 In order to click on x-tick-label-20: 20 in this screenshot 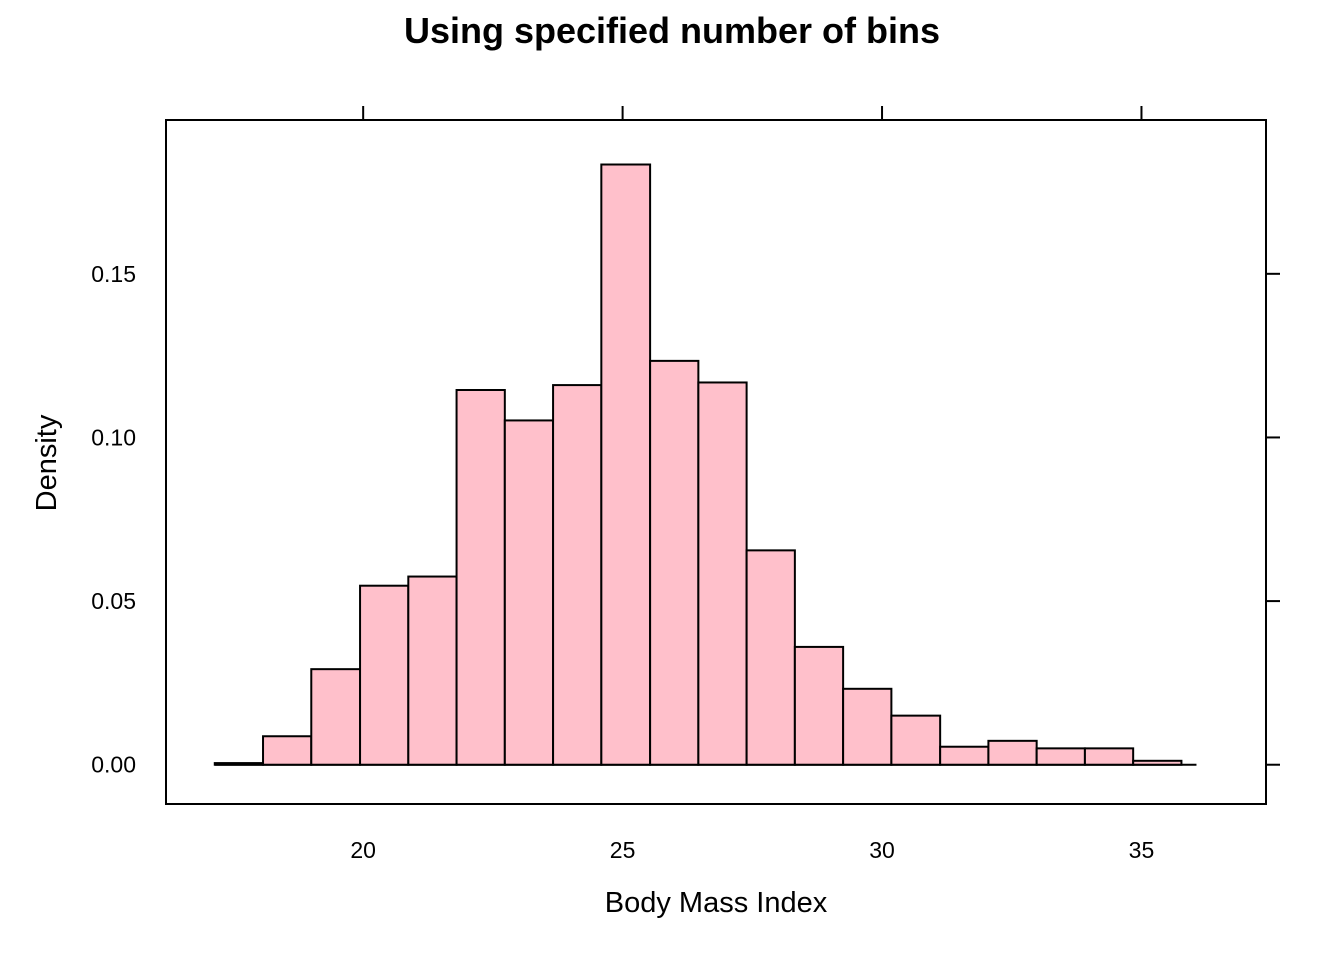, I will do `click(363, 850)`.